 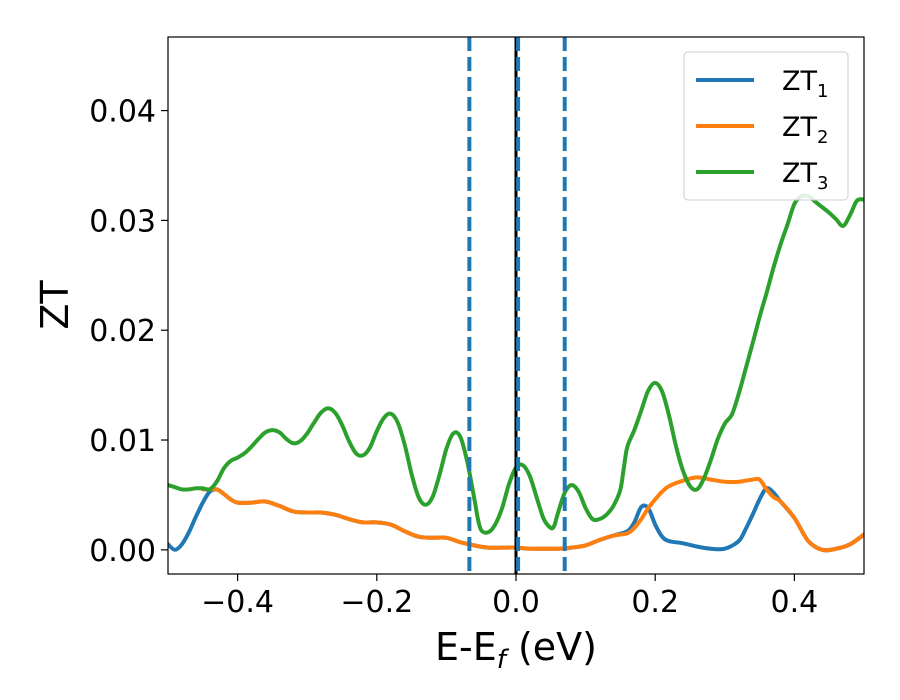 What do you see at coordinates (655, 602) in the screenshot?
I see `x-tick-label: 0.2` at bounding box center [655, 602].